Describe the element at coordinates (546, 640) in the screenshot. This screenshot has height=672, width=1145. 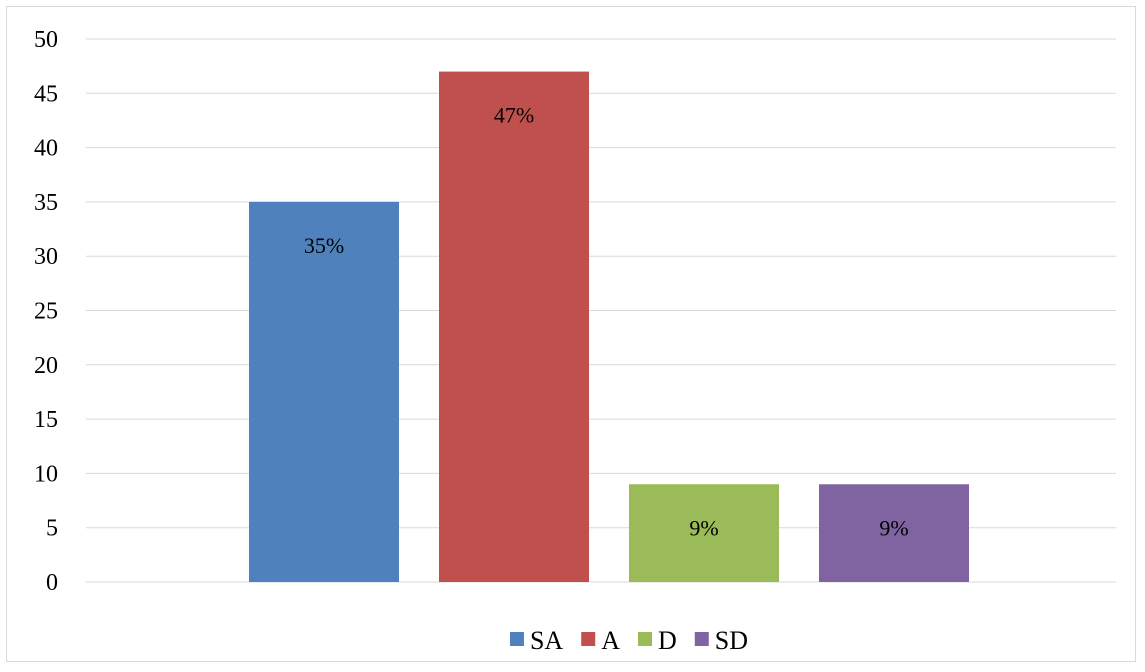
I see `legend-label: SA` at that location.